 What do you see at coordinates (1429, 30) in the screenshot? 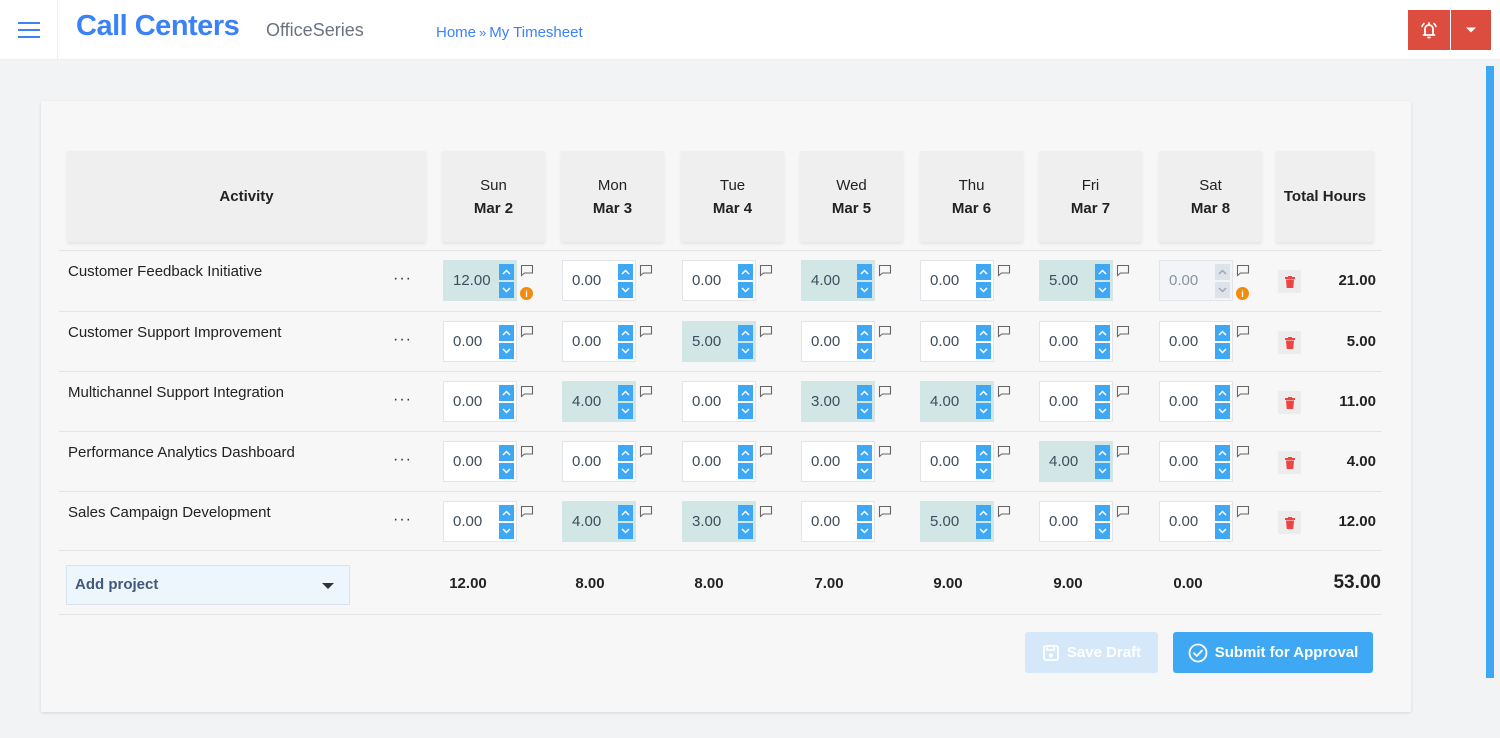
I see `alert-bell-button` at bounding box center [1429, 30].